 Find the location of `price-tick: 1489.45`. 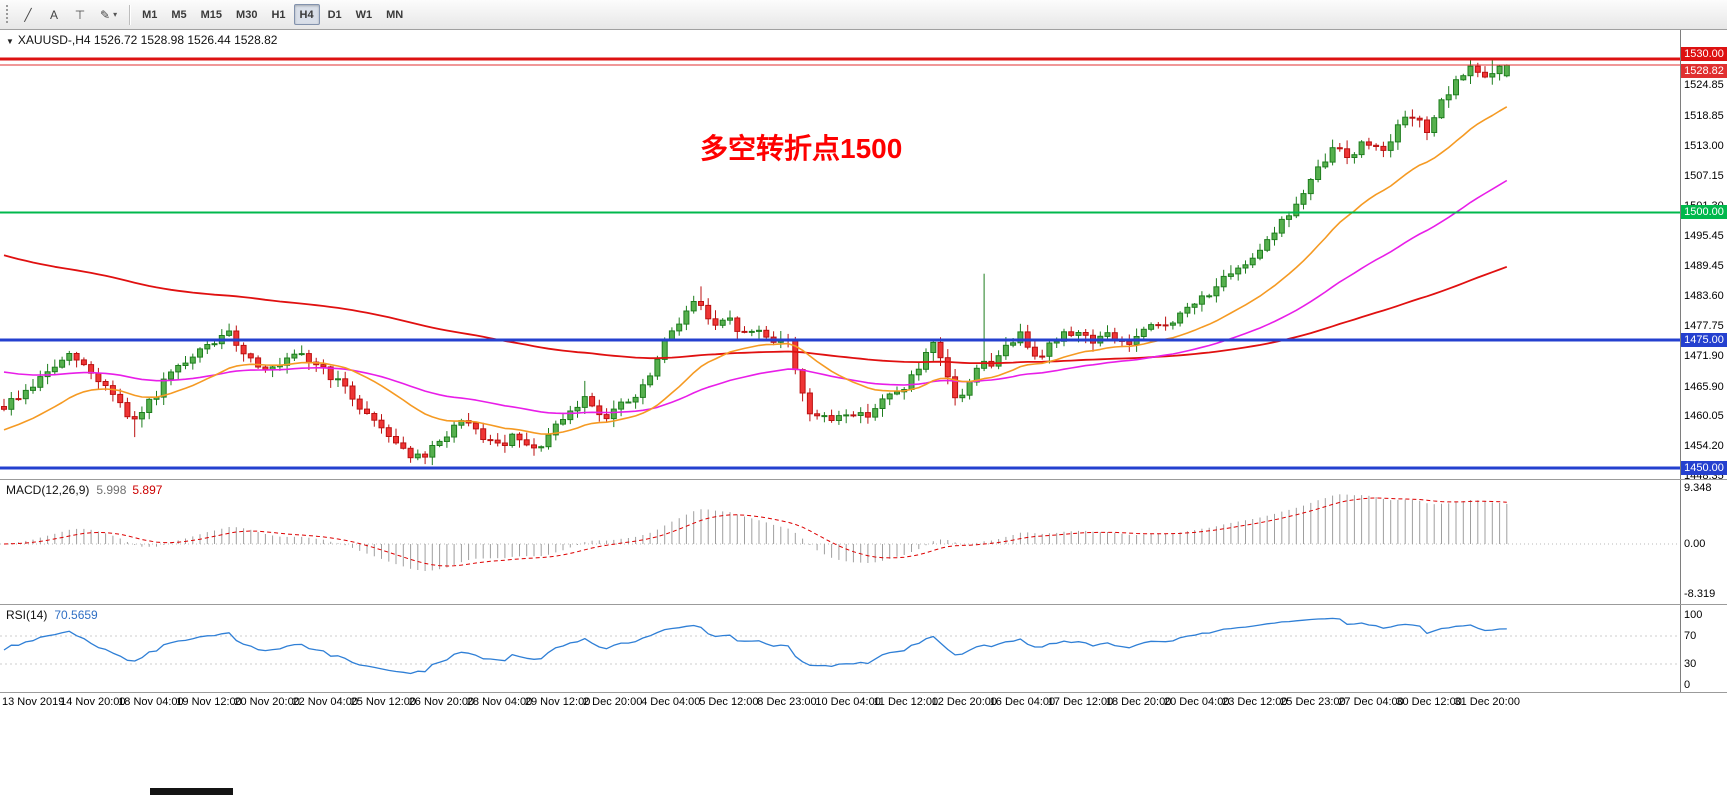

price-tick: 1489.45 is located at coordinates (1704, 266).